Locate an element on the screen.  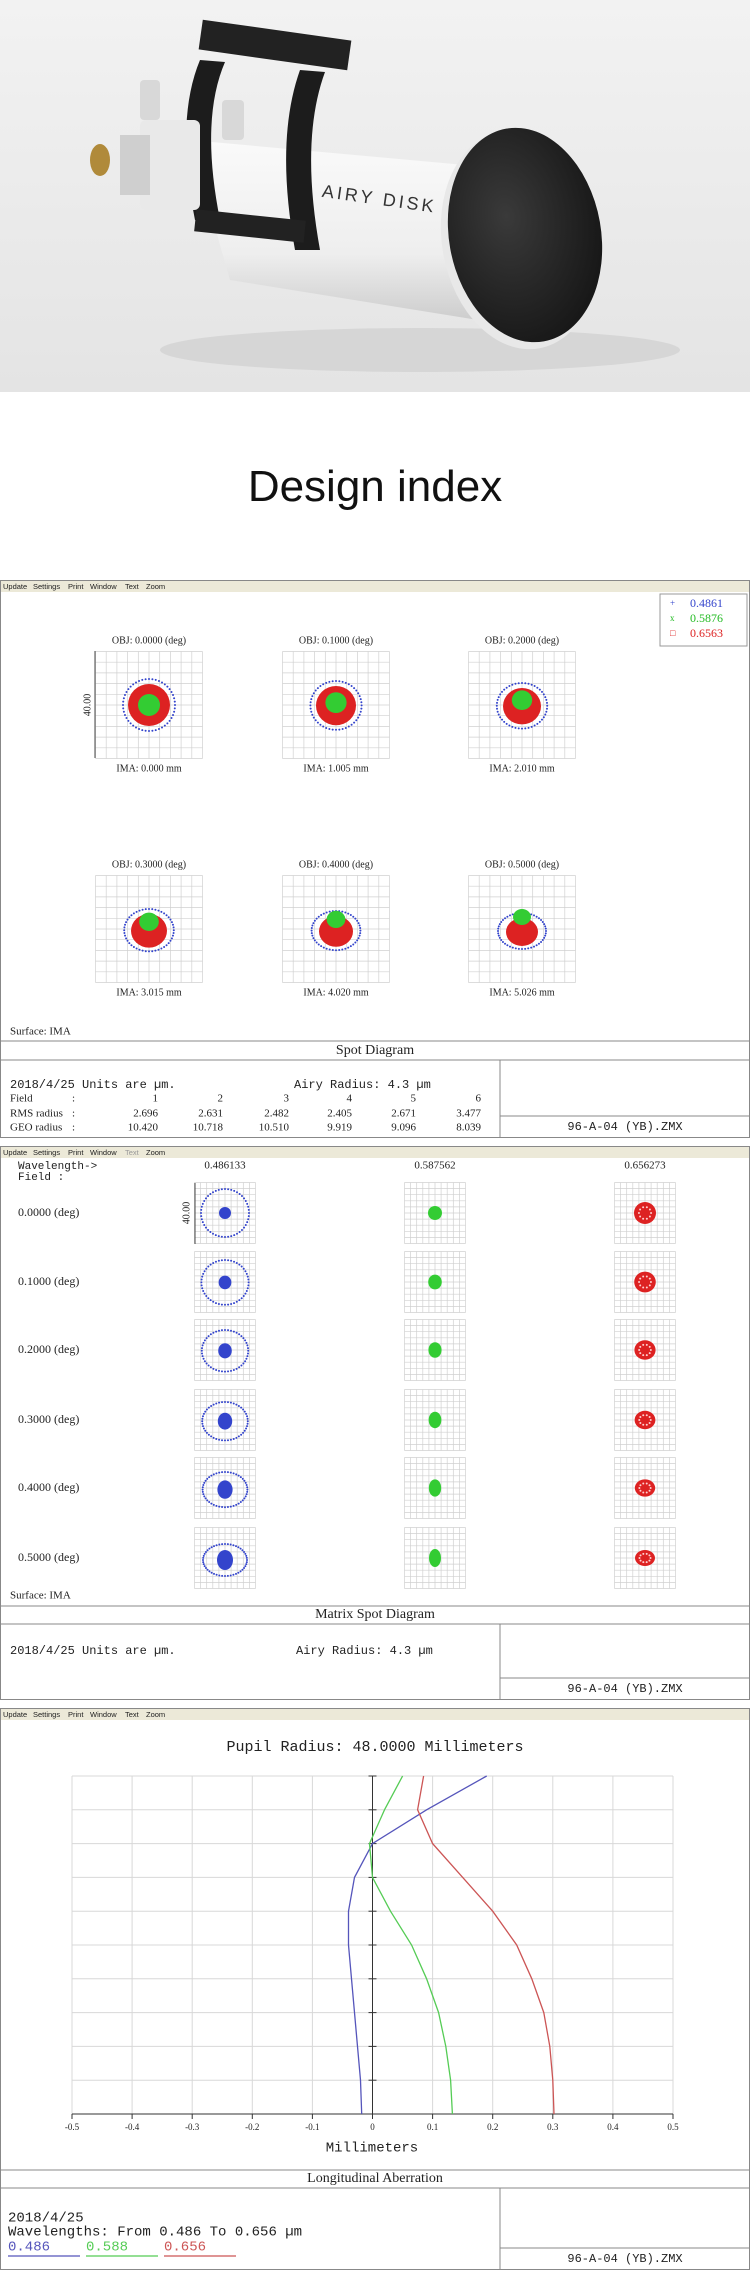
field-obj: OBJ: 0.5000 (deg) is located at coordinates (522, 864).